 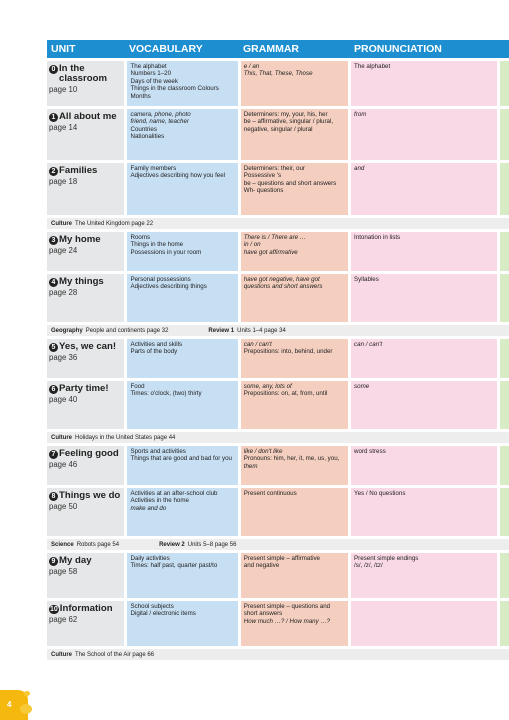 I want to click on unit-cell: 8 Things we do page 50, so click(x=86, y=512).